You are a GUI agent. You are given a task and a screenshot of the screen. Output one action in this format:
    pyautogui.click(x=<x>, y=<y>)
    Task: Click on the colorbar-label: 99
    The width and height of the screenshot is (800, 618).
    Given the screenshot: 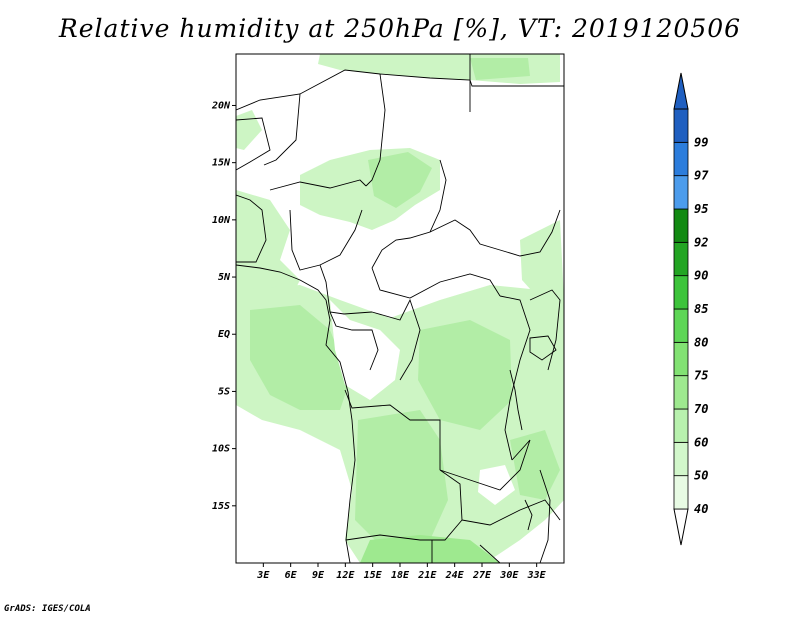 What is the action you would take?
    pyautogui.click(x=701, y=142)
    